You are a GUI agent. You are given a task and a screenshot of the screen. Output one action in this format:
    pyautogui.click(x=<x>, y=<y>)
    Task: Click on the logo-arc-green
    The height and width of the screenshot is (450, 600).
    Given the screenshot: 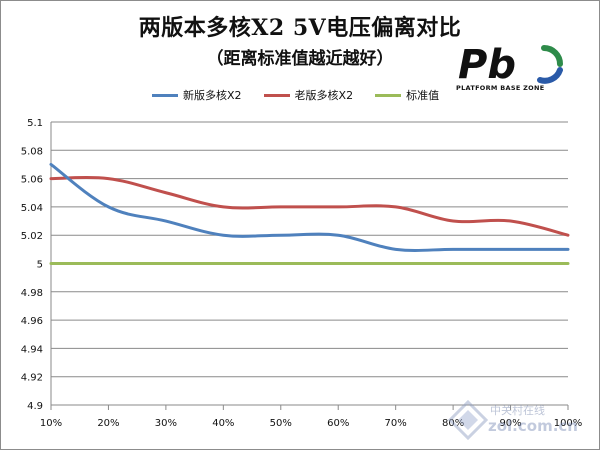 What is the action you would take?
    pyautogui.click(x=552, y=56)
    